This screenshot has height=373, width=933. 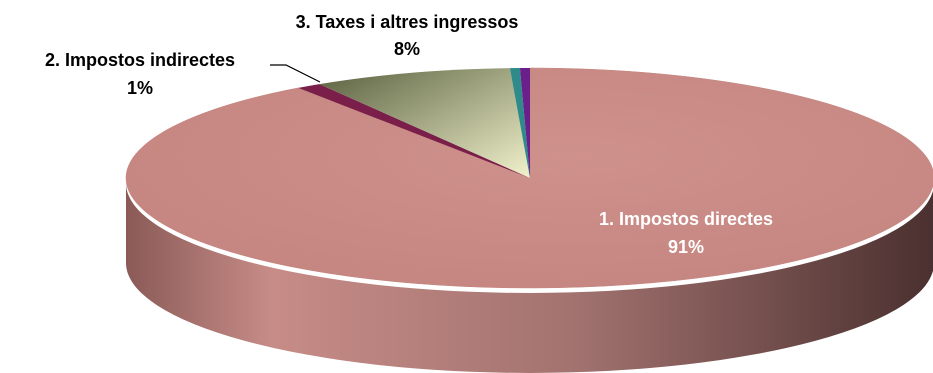 I want to click on slice-1-label: 1. Impostos directes, so click(x=686, y=219).